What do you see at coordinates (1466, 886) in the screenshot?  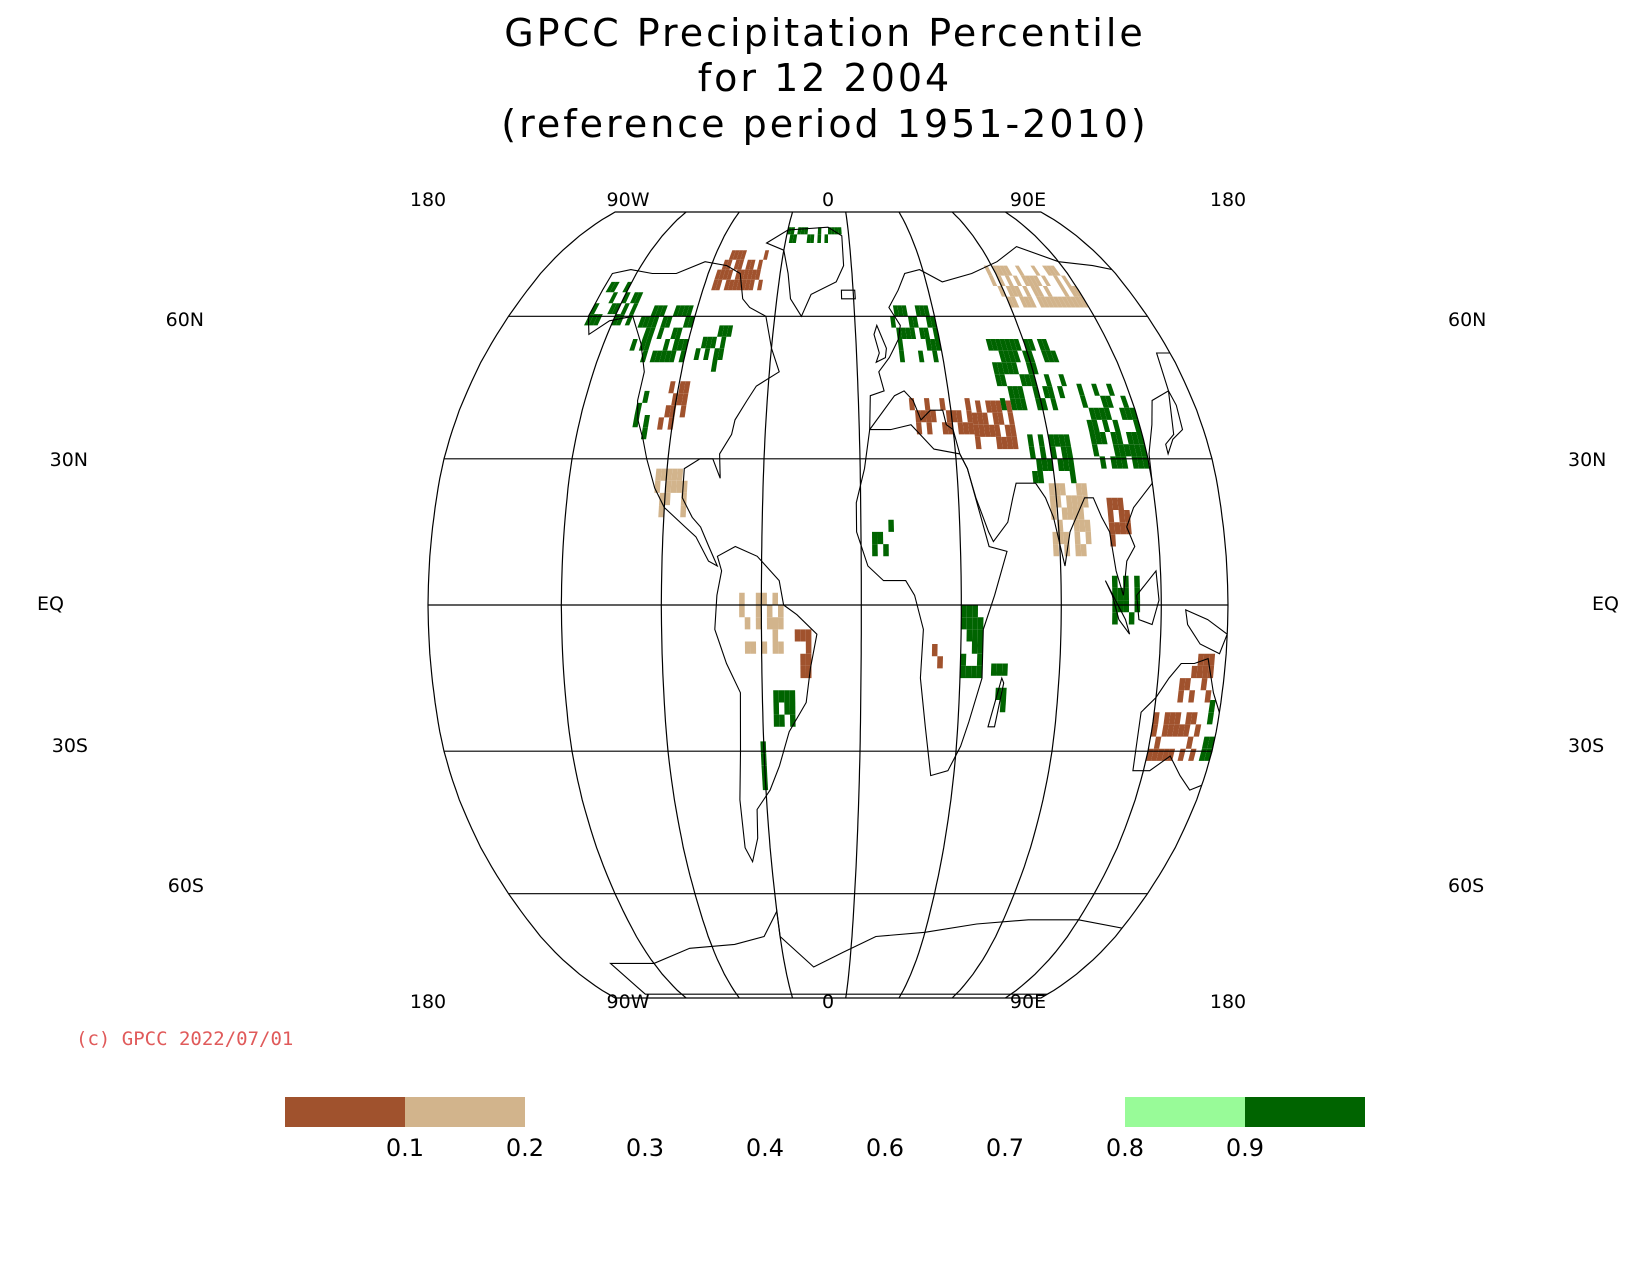 I see `lat-label-right-60s: 60S` at bounding box center [1466, 886].